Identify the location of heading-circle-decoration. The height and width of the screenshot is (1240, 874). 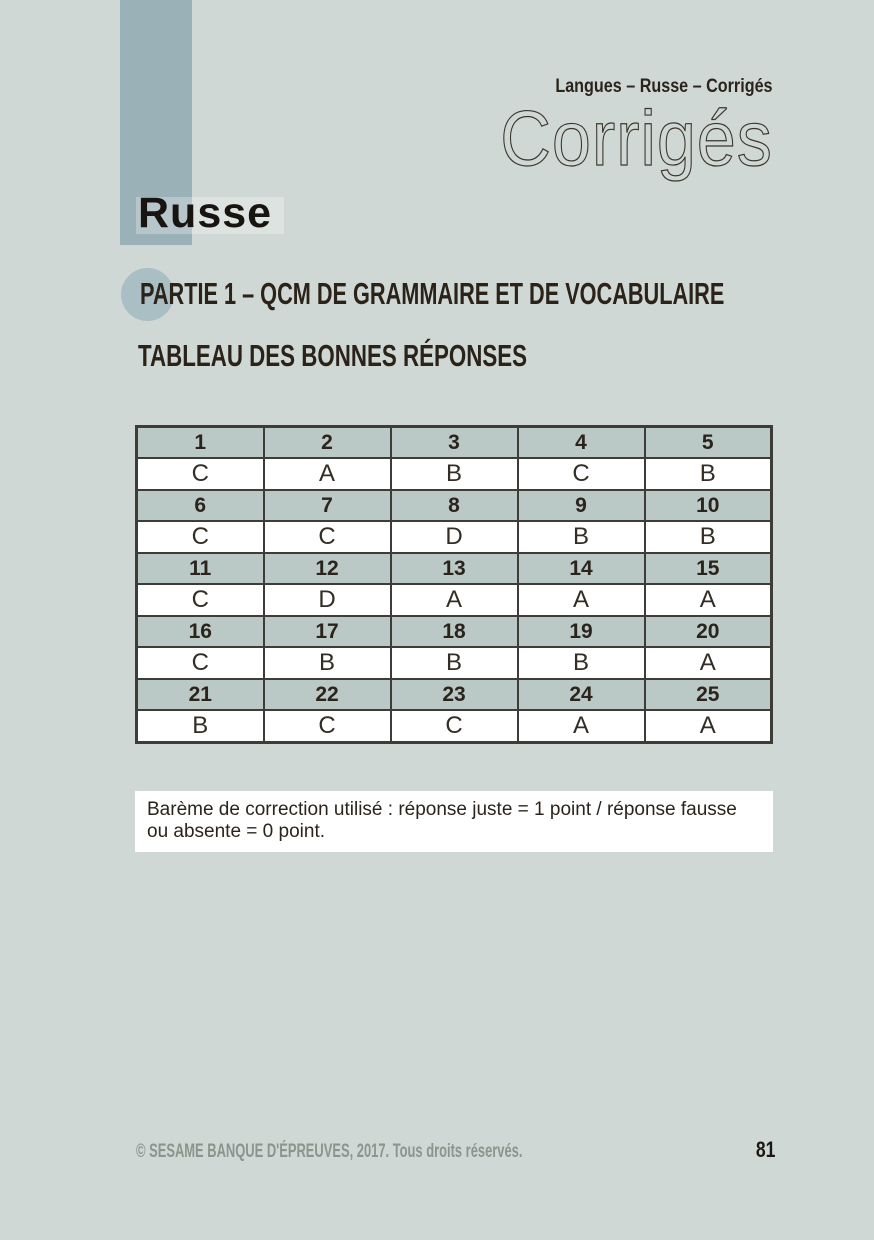
(147, 294).